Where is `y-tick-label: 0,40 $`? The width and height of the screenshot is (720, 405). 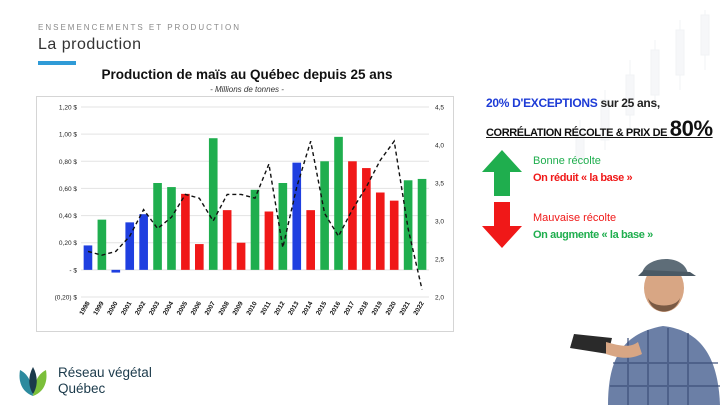
y-tick-label: 0,40 $ is located at coordinates (68, 216).